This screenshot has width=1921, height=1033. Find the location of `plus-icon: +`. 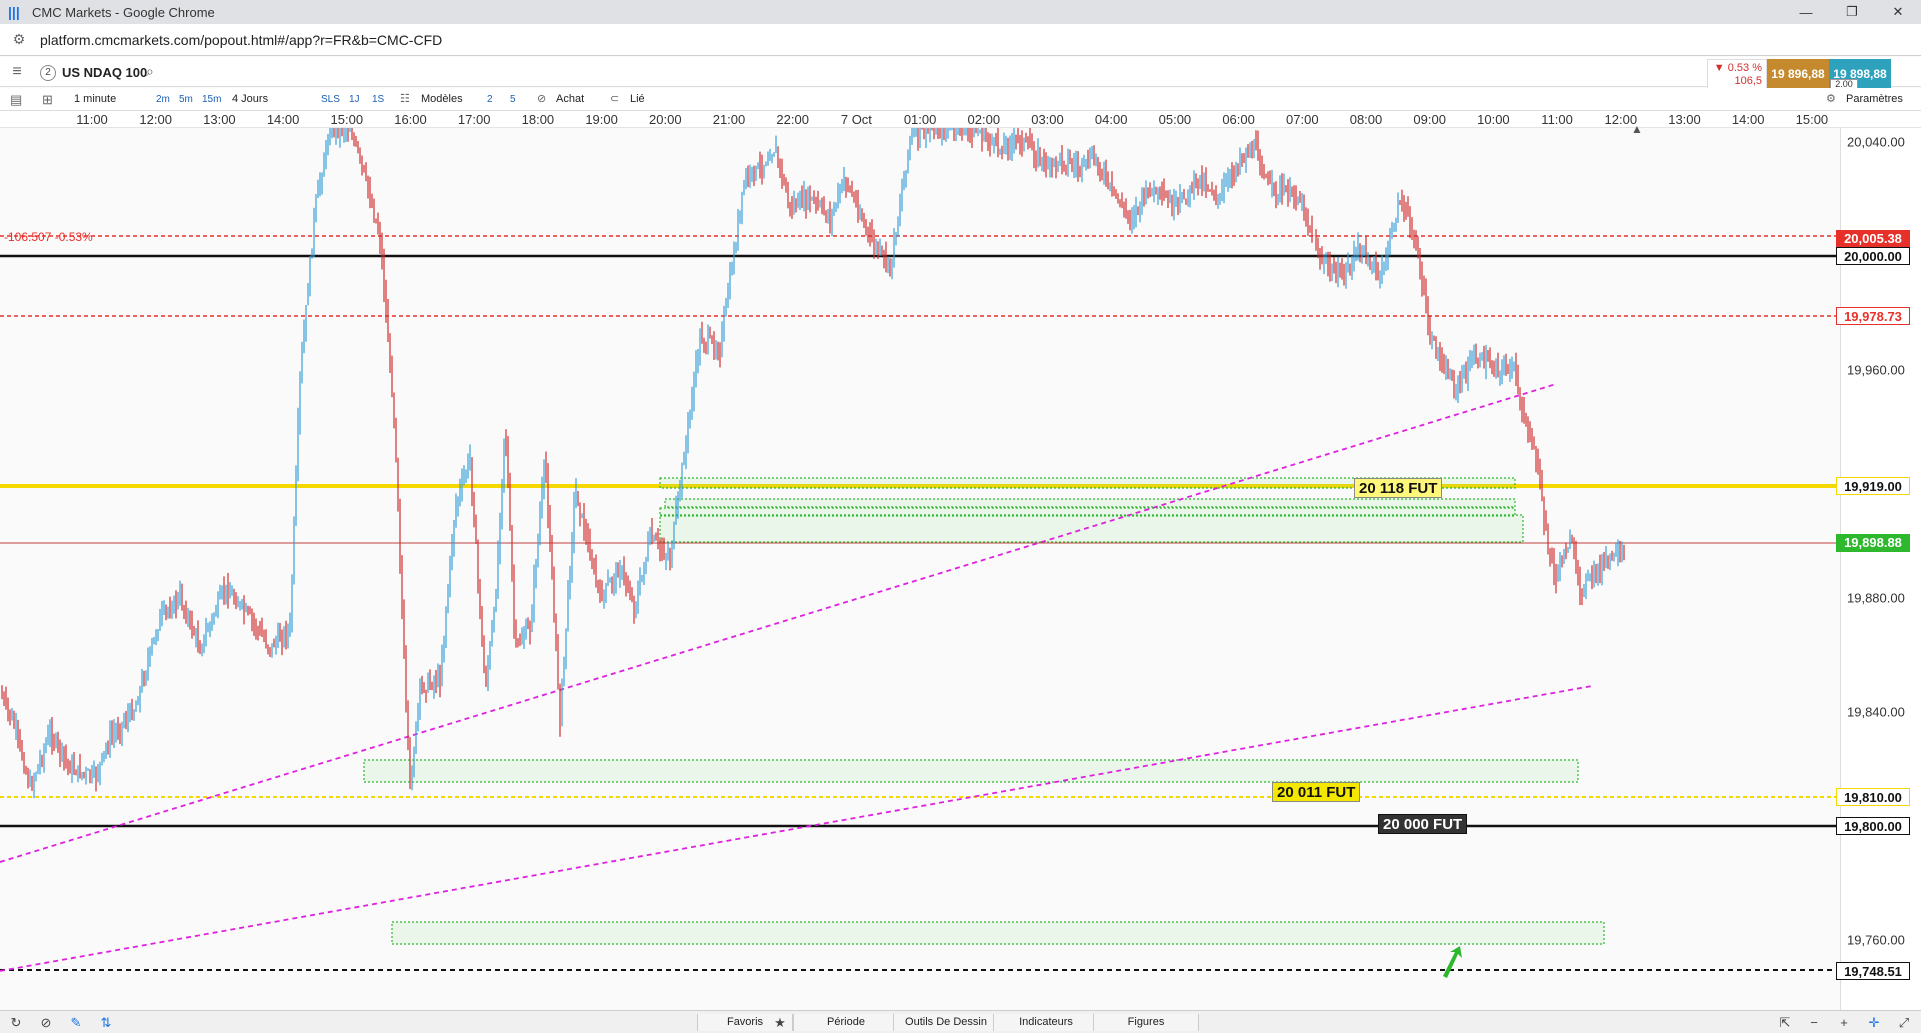

plus-icon: + is located at coordinates (1844, 1022).